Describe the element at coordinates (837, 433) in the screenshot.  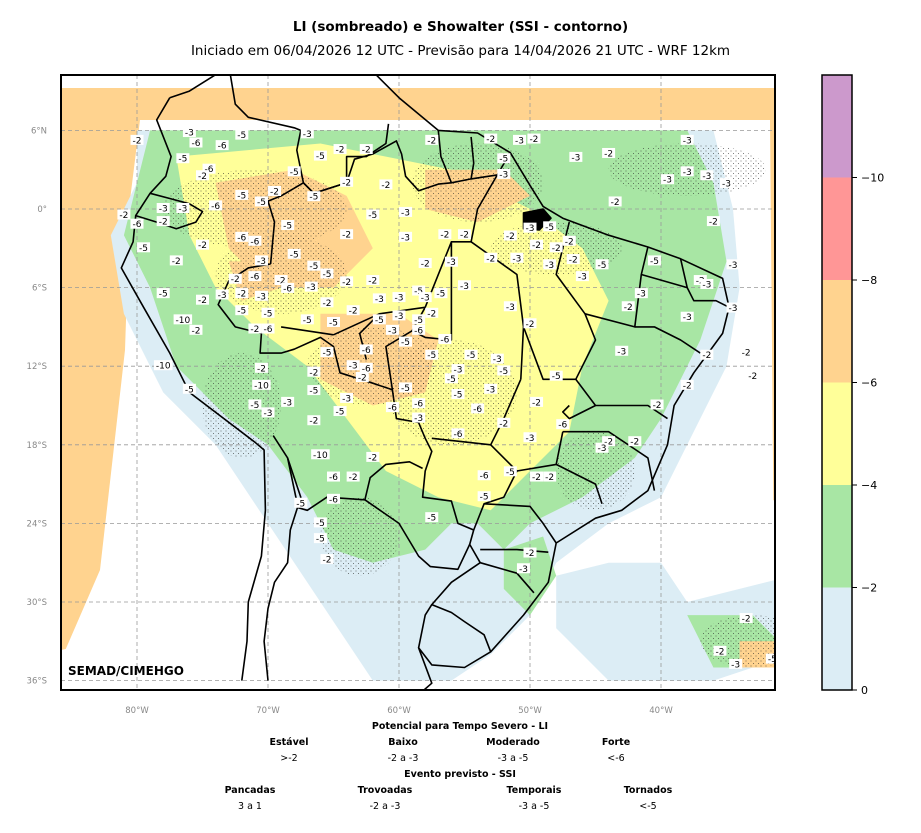
I see `colorbar-segment-lt4` at that location.